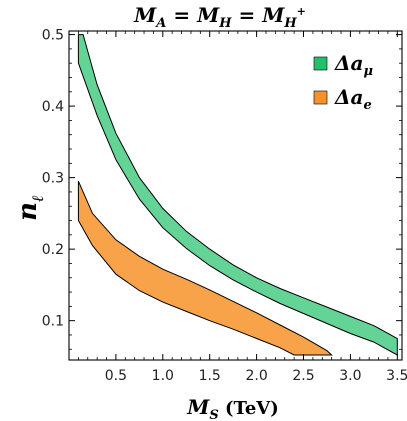 Image resolution: width=407 pixels, height=421 pixels. What do you see at coordinates (53, 179) in the screenshot?
I see `y-tick-label: 0.3` at bounding box center [53, 179].